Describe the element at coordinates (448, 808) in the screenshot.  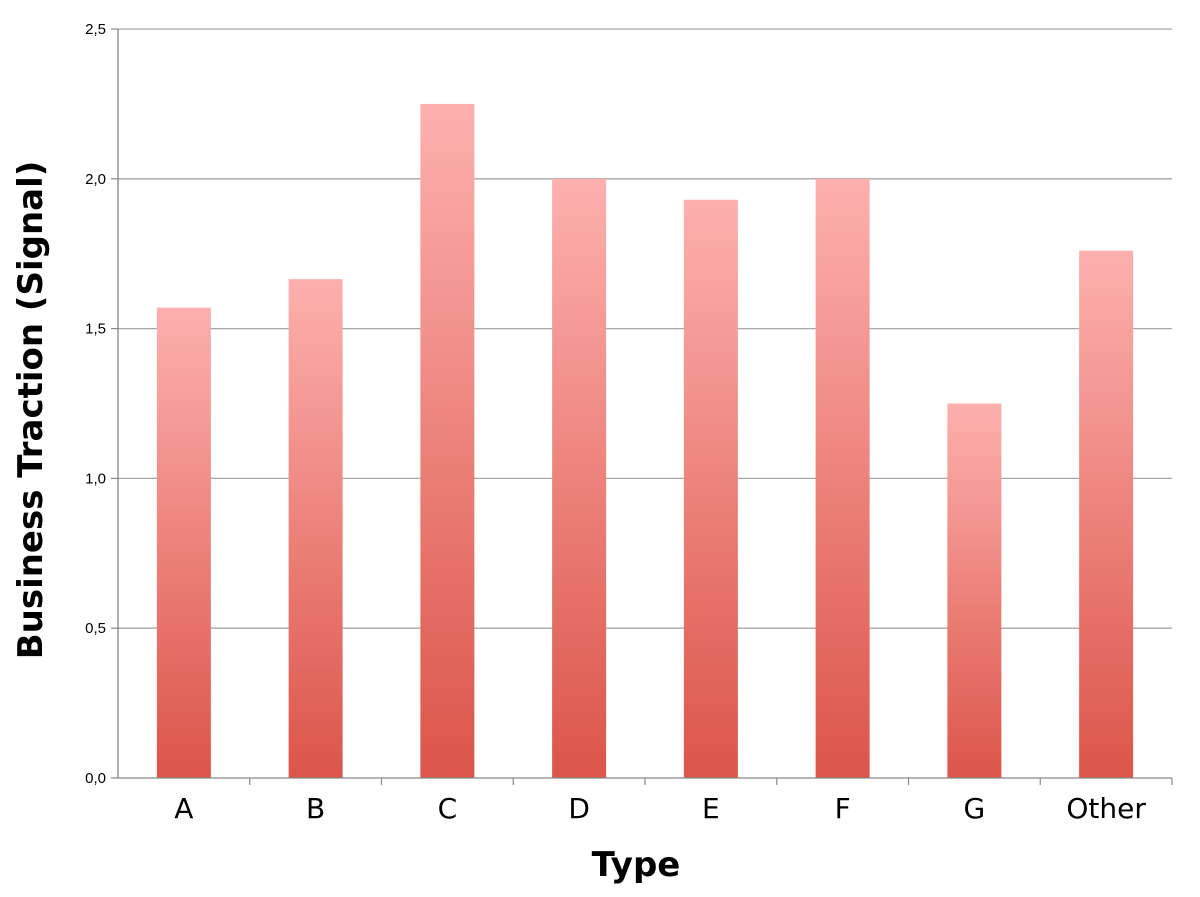
I see `x-tick-label: C` at that location.